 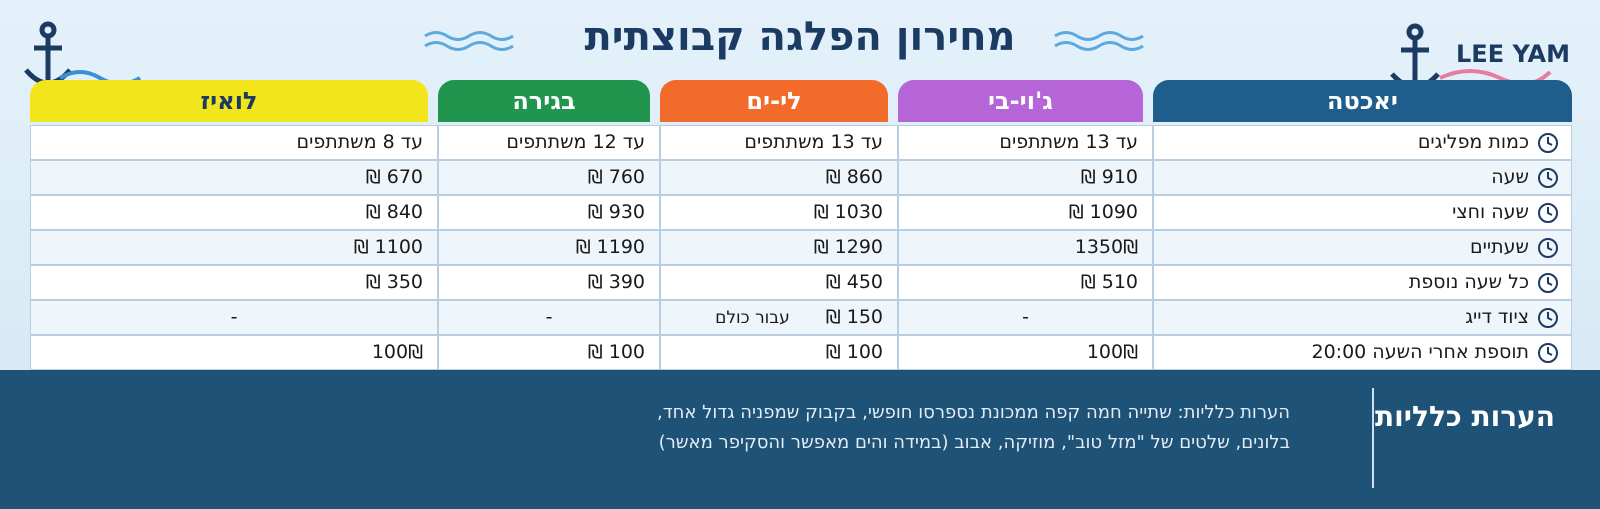 I want to click on column-header: לואיז, so click(x=229, y=101).